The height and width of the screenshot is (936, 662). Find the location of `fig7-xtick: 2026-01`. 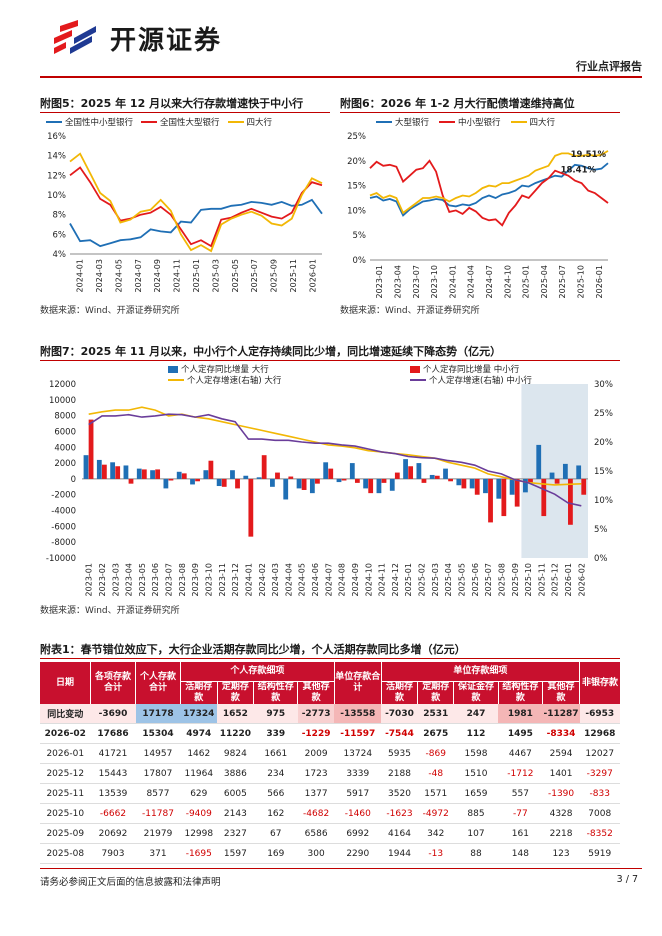

fig7-xtick: 2026-01 is located at coordinates (568, 579).